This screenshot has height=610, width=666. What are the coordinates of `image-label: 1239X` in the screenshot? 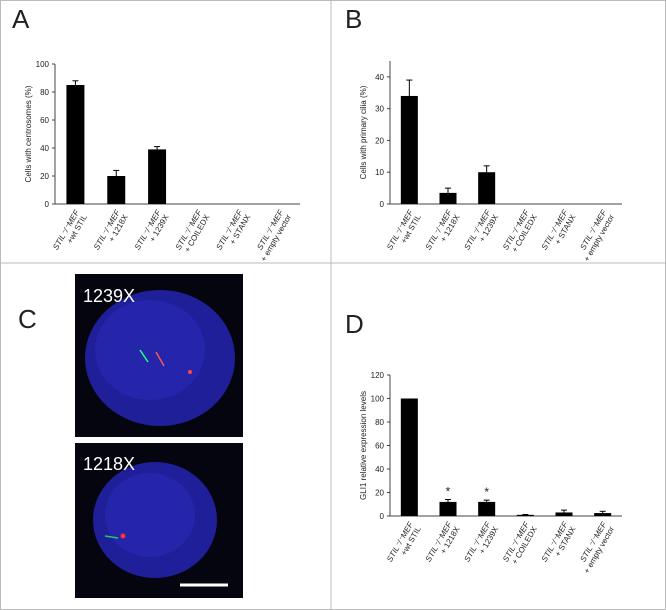 It's located at (109, 296).